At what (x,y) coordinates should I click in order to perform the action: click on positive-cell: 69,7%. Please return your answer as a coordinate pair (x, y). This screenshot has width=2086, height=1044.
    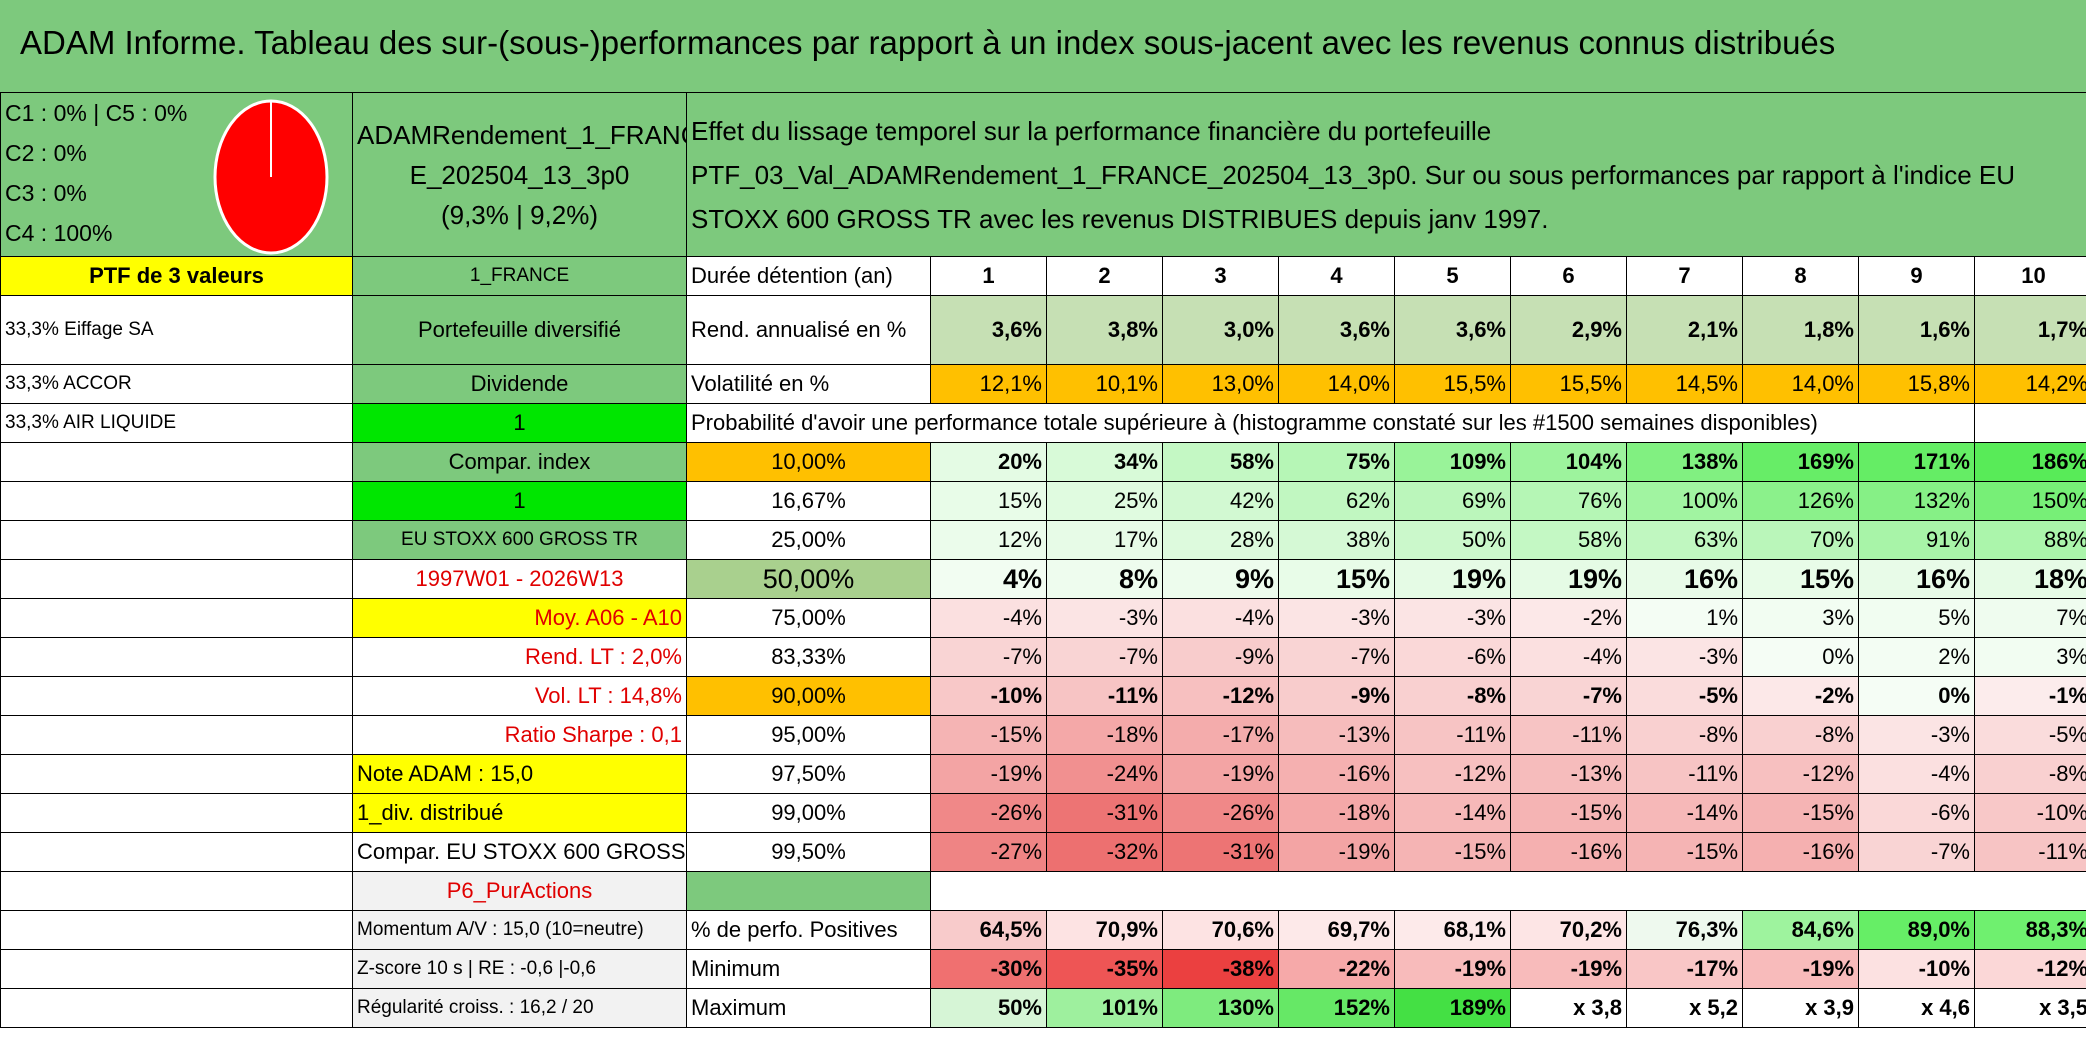
    Looking at the image, I should click on (1336, 930).